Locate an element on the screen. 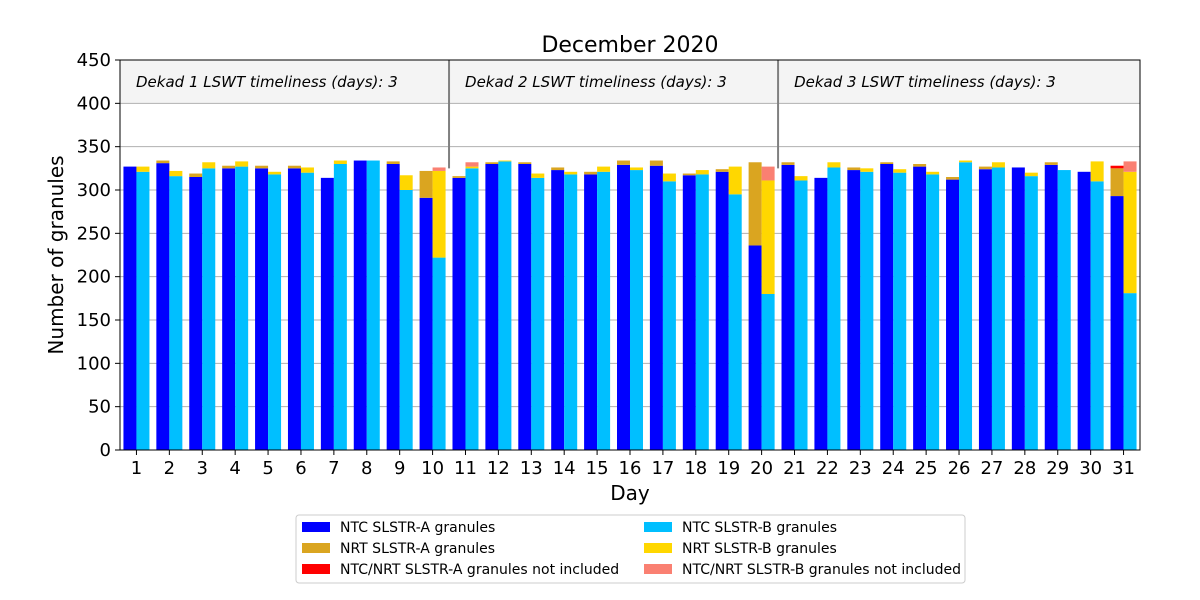 This screenshot has width=1200, height=600. x-tick-label: 23 is located at coordinates (860, 468).